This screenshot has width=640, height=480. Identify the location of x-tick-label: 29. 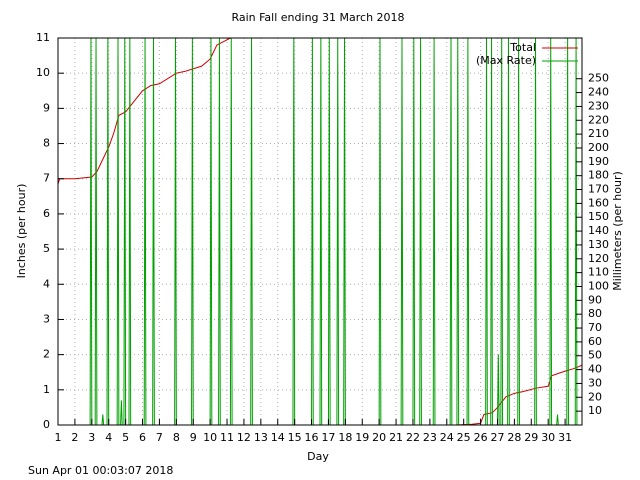
(531, 437).